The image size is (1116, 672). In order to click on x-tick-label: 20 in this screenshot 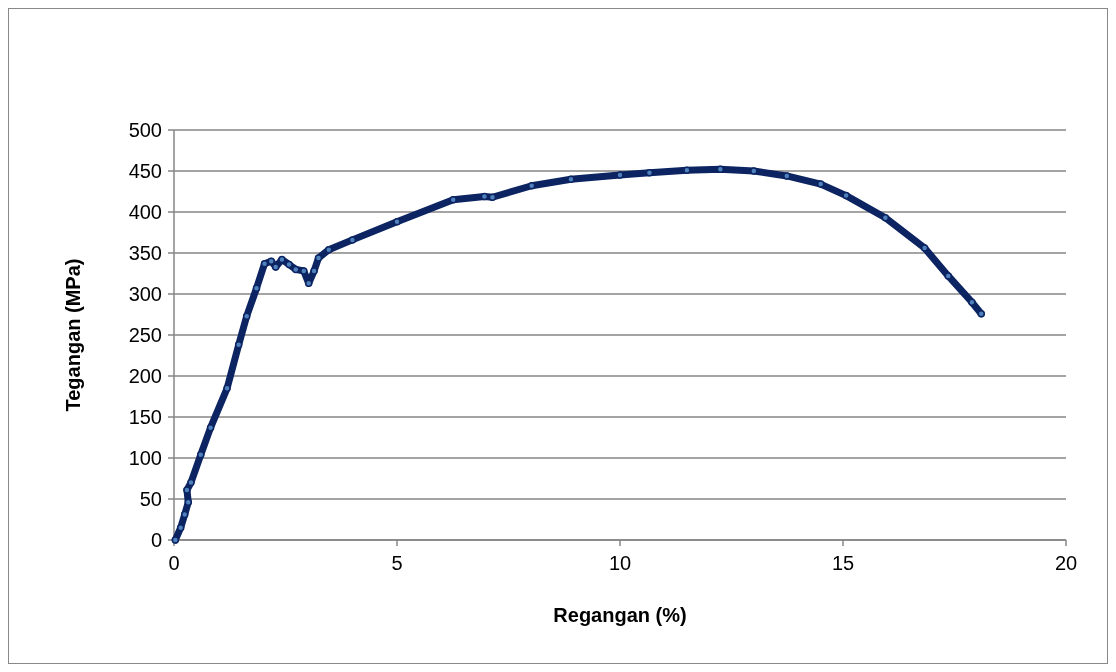, I will do `click(1066, 563)`.